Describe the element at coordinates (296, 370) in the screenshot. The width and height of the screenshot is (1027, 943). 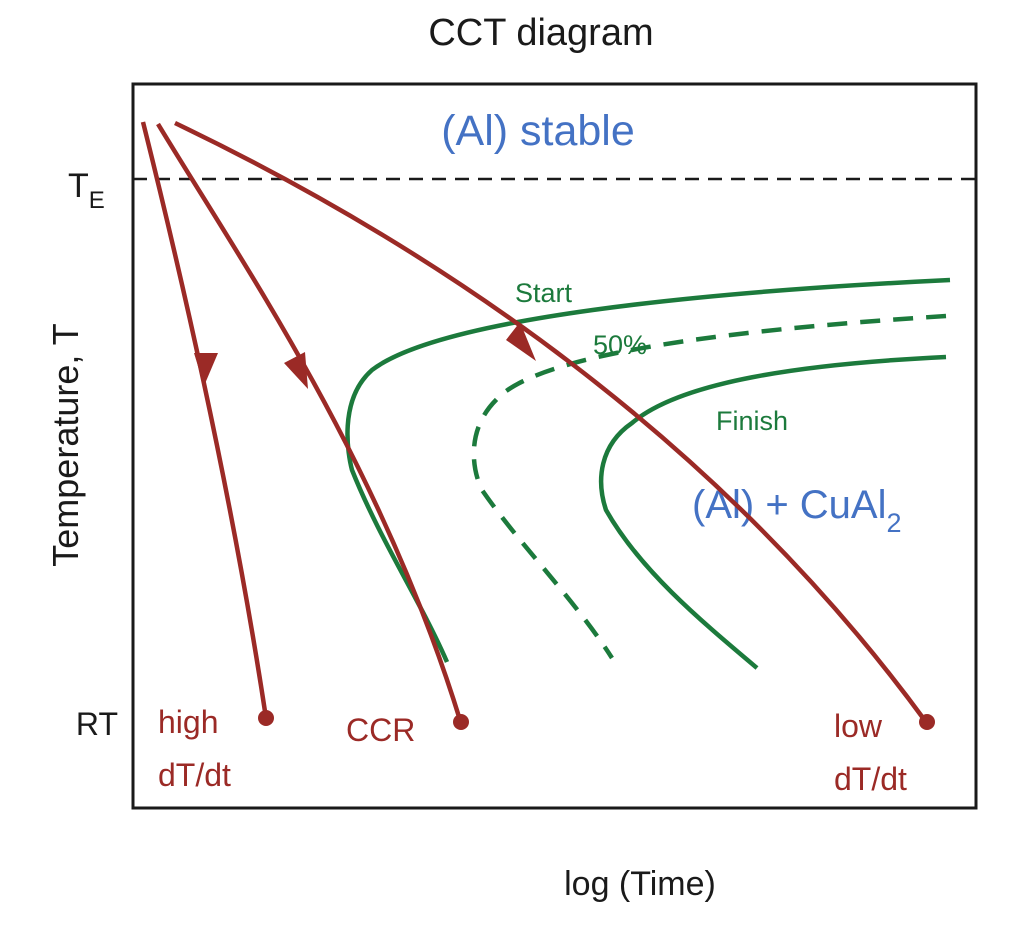
I see `ccr-arrow-icon` at that location.